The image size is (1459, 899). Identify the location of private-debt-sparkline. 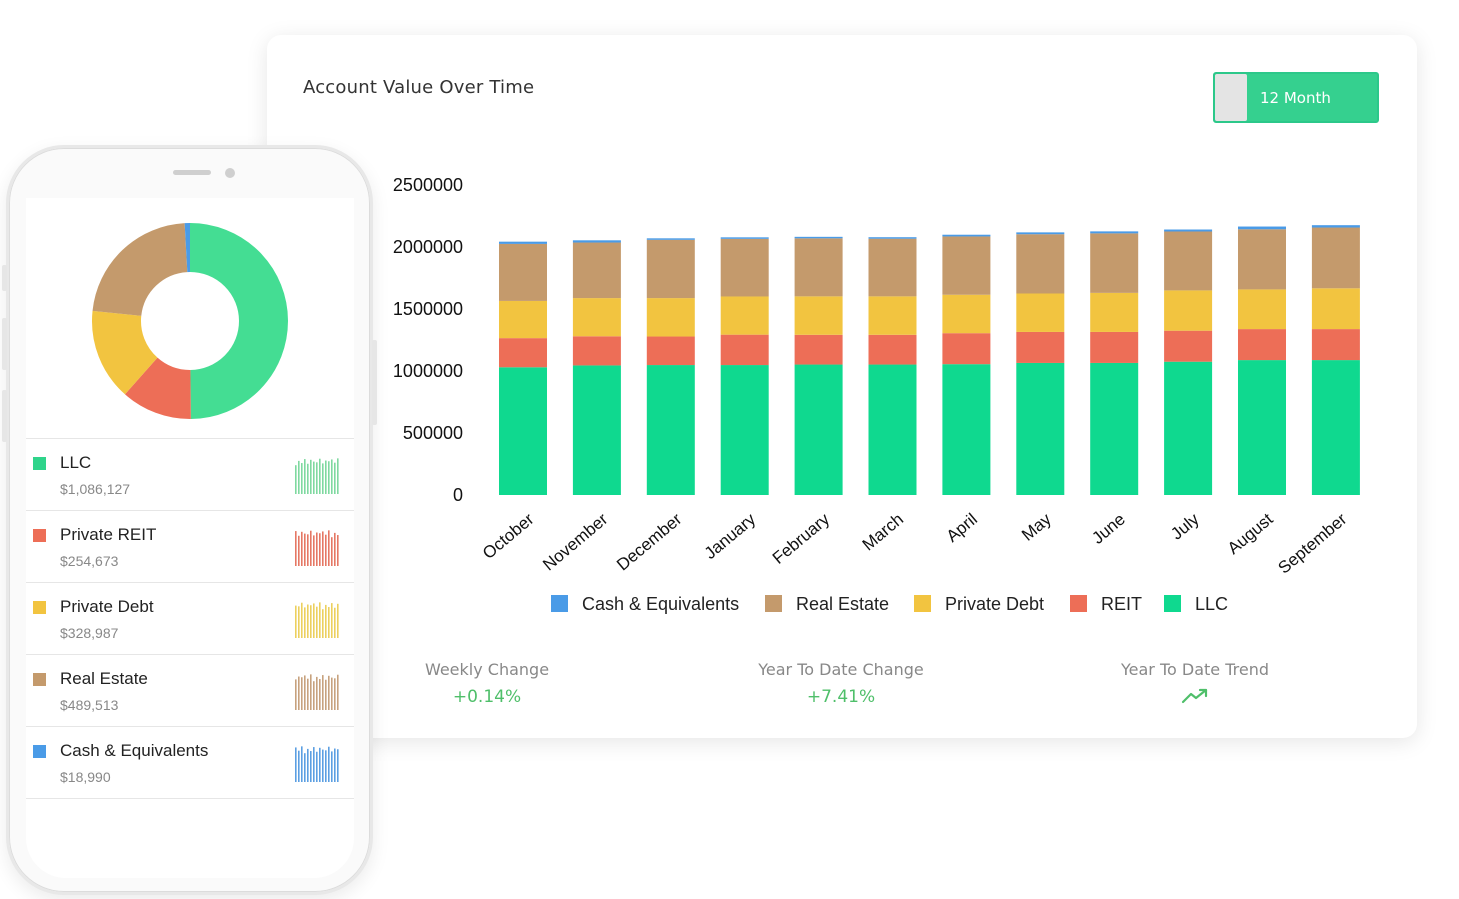
(317, 620).